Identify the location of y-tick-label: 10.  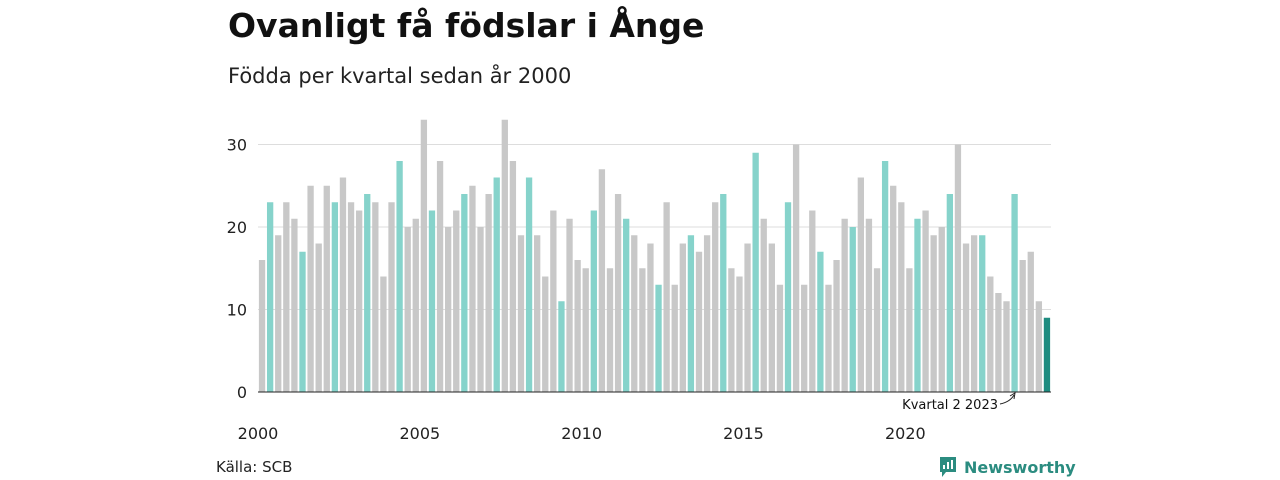
(237, 310).